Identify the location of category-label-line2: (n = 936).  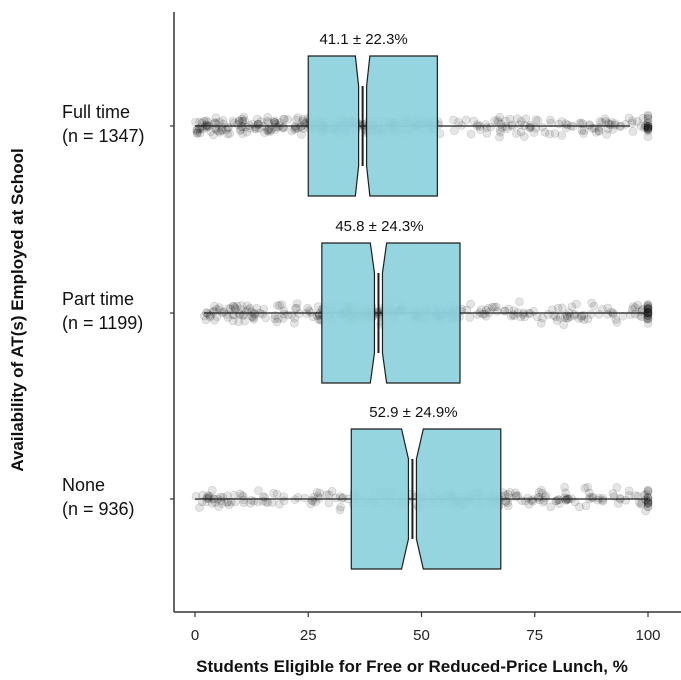
(98, 509).